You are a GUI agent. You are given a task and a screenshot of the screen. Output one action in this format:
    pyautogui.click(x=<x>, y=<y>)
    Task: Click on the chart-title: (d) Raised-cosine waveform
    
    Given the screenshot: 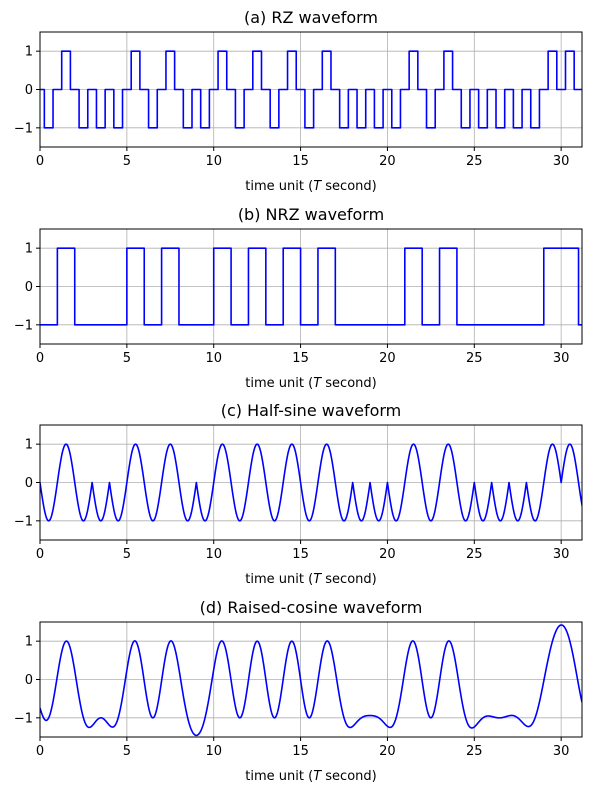 What is the action you would take?
    pyautogui.click(x=311, y=607)
    